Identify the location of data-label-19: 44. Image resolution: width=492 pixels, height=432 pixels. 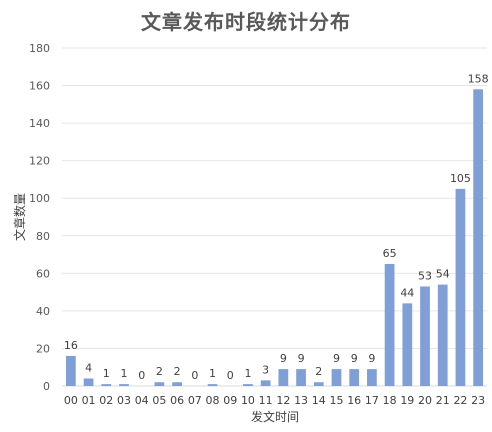
(407, 292).